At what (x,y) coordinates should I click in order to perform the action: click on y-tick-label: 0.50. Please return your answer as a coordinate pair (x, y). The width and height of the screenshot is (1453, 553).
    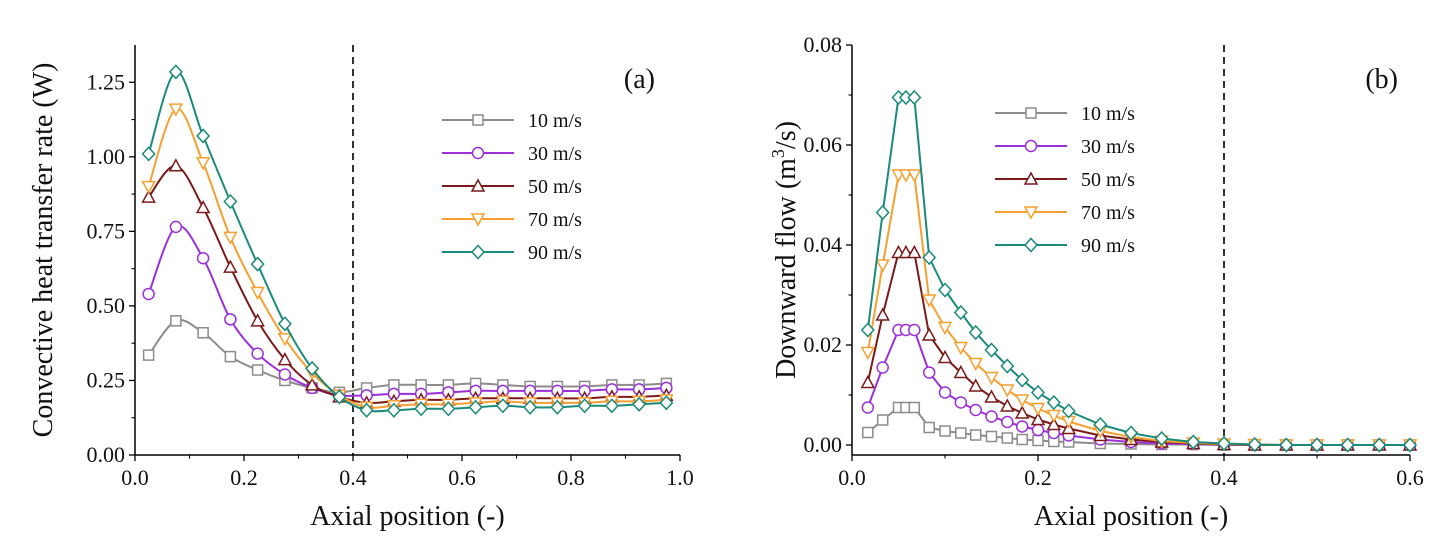
    Looking at the image, I should click on (106, 305).